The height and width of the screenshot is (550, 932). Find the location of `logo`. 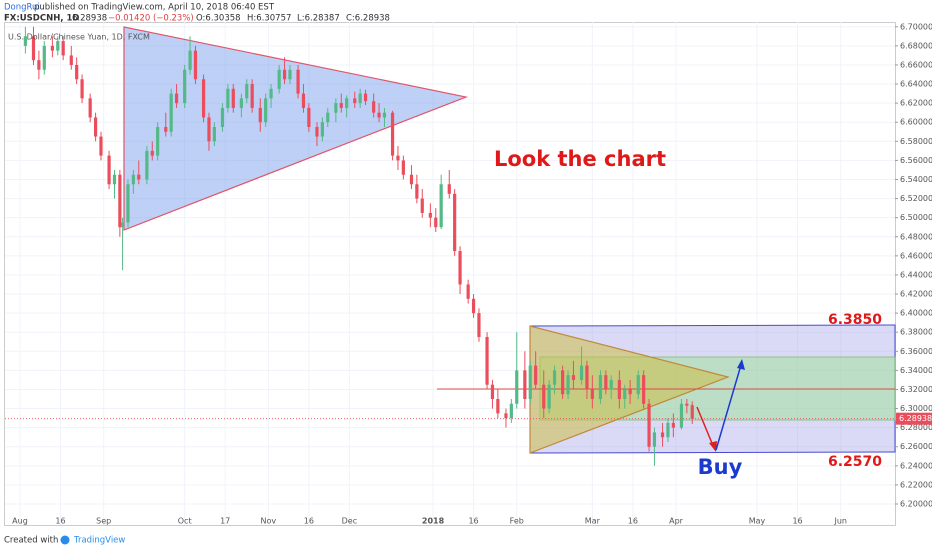

logo is located at coordinates (65, 540).